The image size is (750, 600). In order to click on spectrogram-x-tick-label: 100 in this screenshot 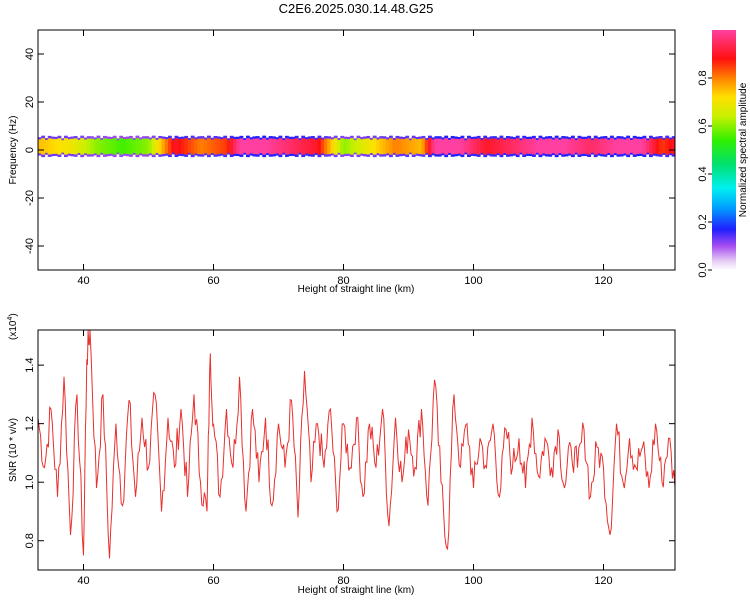, I will do `click(473, 281)`.